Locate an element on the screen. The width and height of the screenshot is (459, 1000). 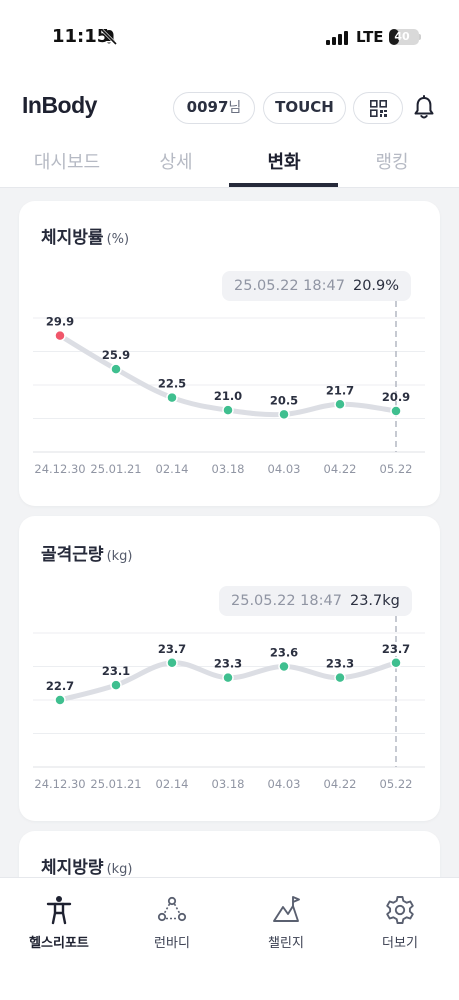
tab-bar: 대시보드 상세 변화 랭킹 is located at coordinates (229, 166).